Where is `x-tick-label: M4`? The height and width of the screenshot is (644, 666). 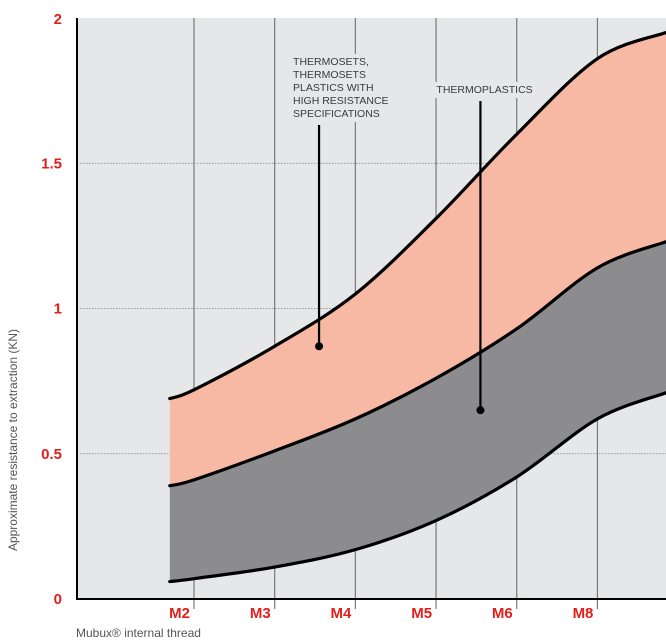
x-tick-label: M4 is located at coordinates (341, 613).